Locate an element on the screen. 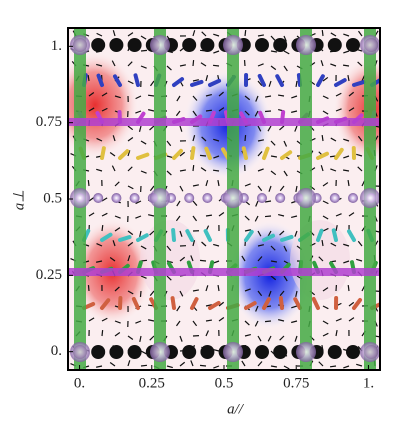  x-tick-label: 0.5 is located at coordinates (224, 383).